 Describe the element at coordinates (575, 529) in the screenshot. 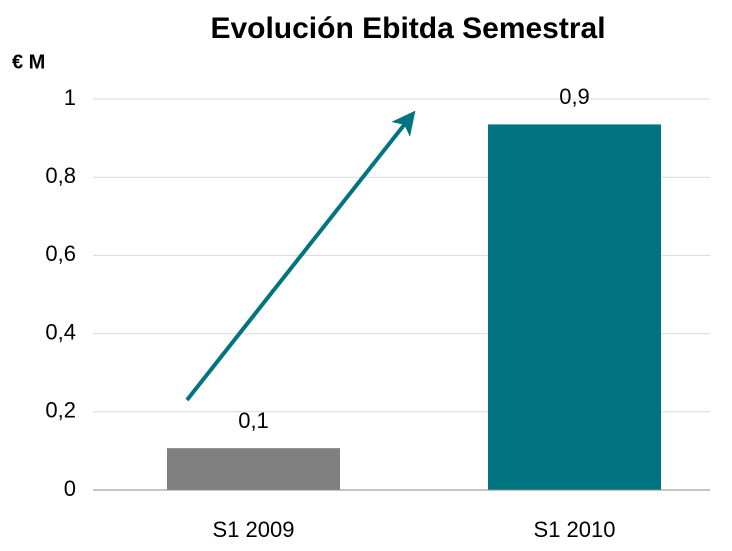

I see `x-tick-label: S1 2010` at that location.